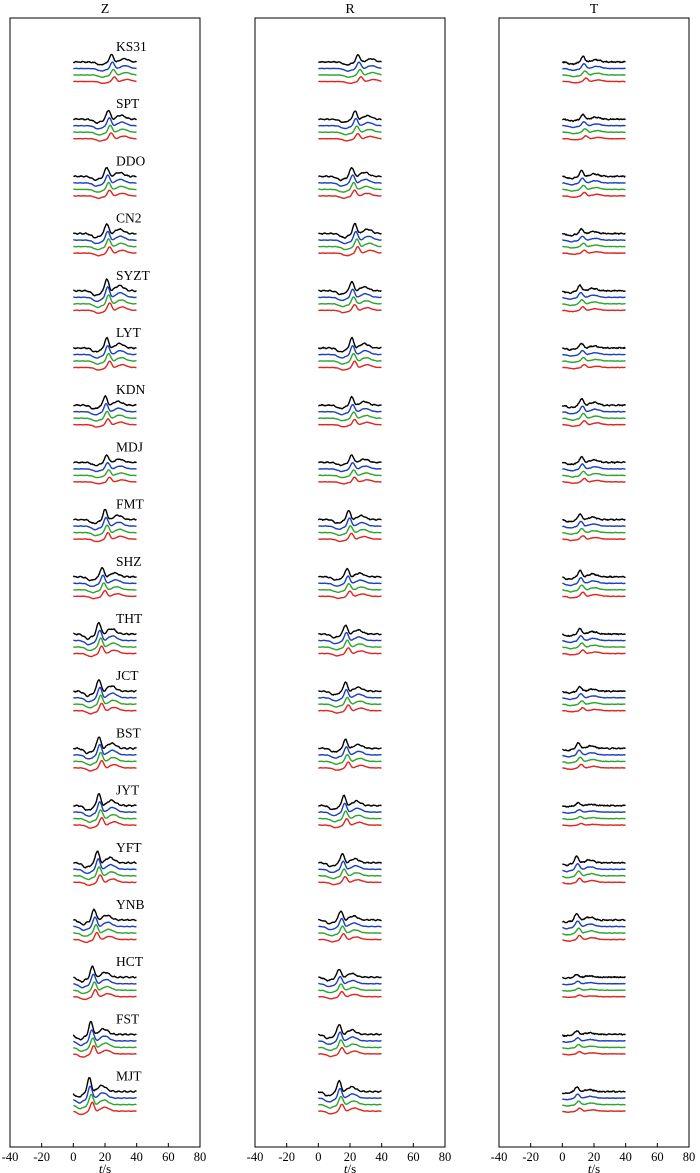  I want to click on panel-title: R, so click(350, 9).